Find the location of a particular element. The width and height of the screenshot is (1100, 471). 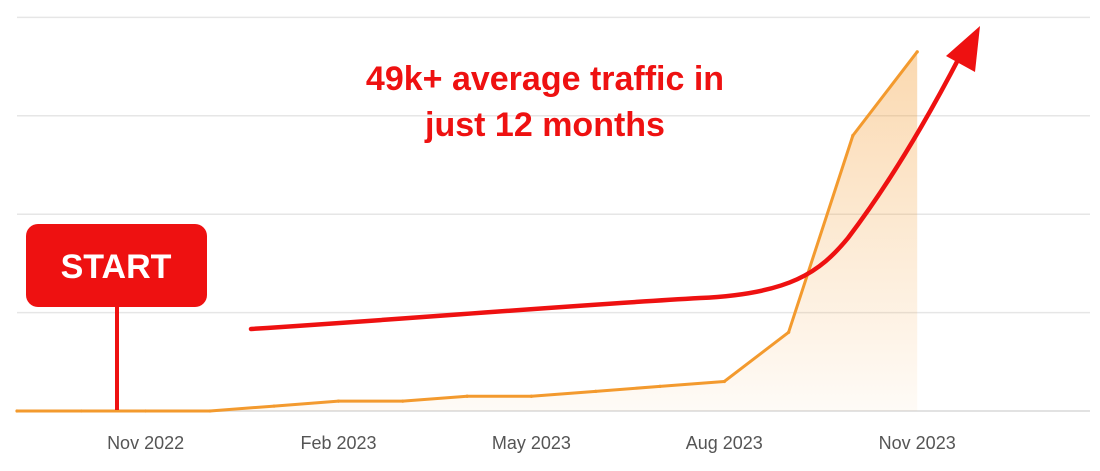

x-axis-ticks: Nov 2022 Feb 2023 May 2023 Aug 2023 Nov 2023 is located at coordinates (531, 443).